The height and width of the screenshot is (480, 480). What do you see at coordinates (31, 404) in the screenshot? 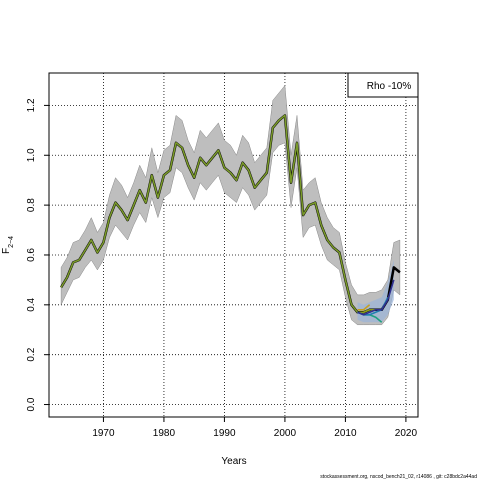
I see `y-tick-label: 0.0` at bounding box center [31, 404].